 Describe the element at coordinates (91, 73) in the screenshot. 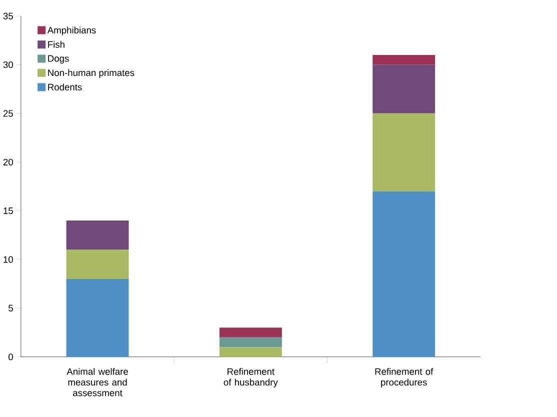

I see `legend-label: Non-human primates` at that location.